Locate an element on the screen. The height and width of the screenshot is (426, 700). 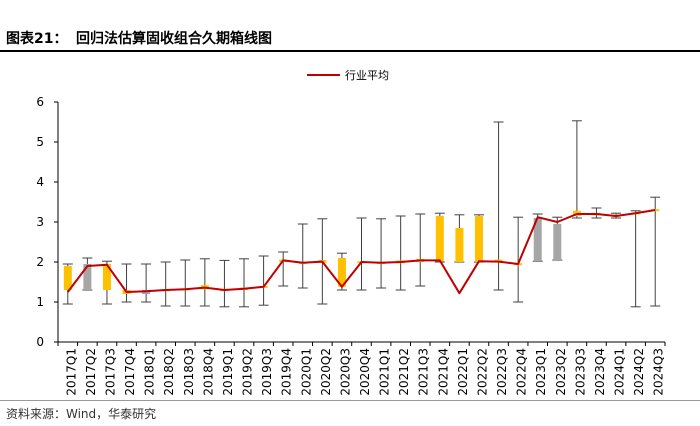
header-rule is located at coordinates (350, 51).